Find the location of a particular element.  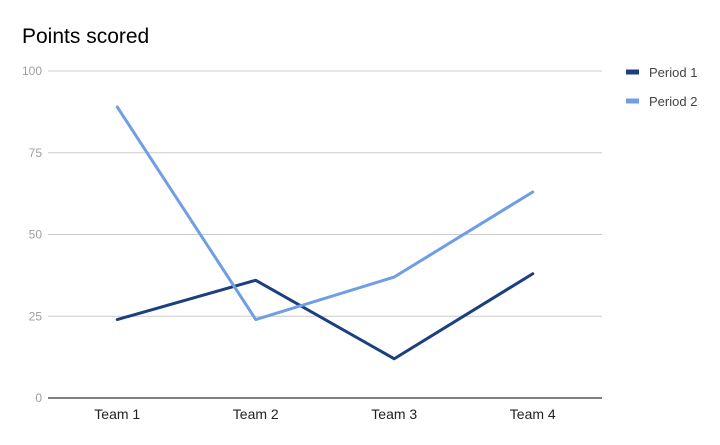

legend-label: Period 1 is located at coordinates (673, 72).